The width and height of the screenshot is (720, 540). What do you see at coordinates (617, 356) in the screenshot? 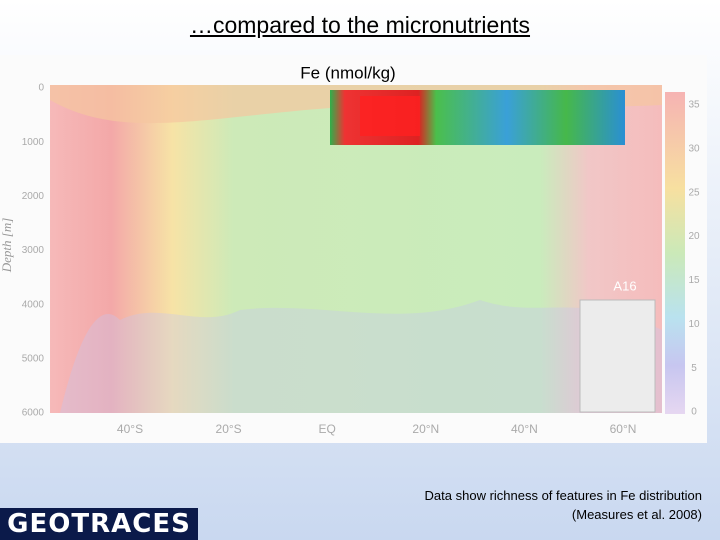
I see `map-inset` at bounding box center [617, 356].